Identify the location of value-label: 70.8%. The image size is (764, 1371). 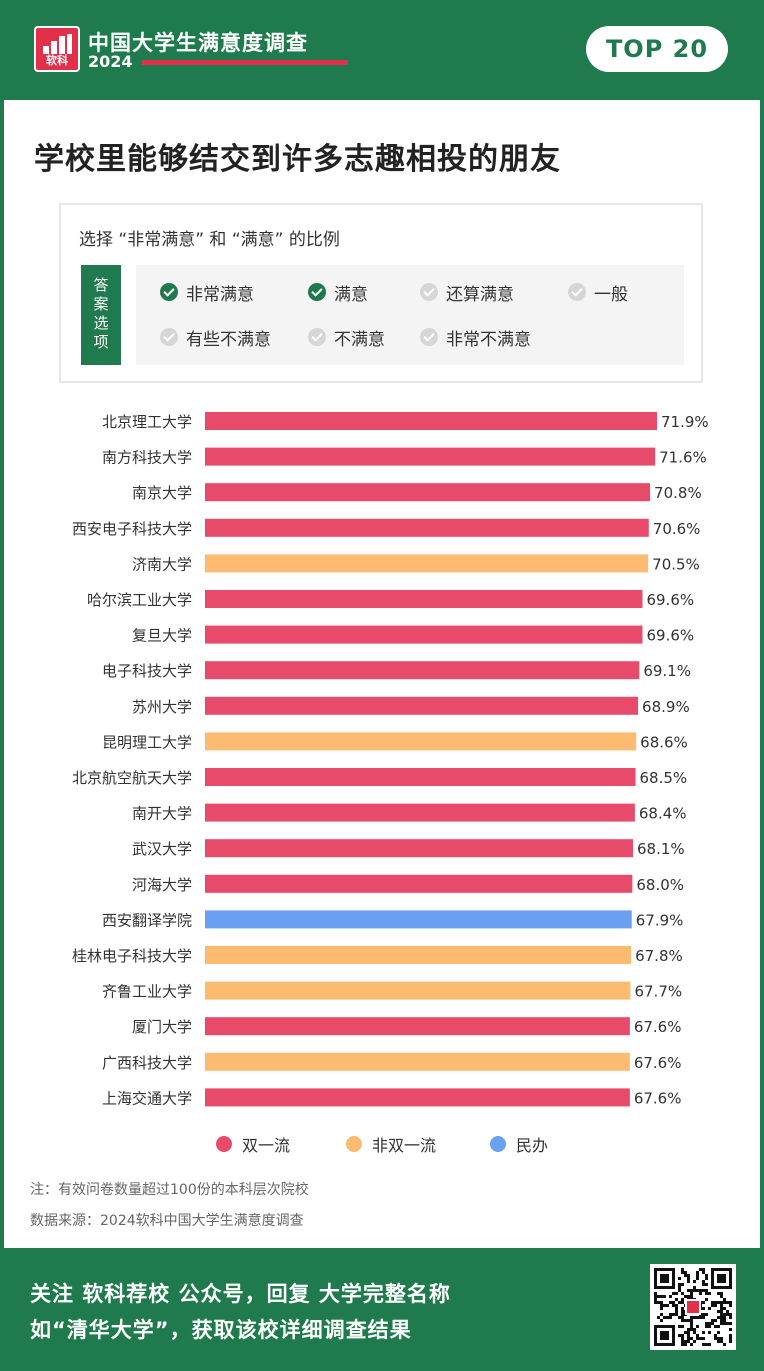
(678, 493).